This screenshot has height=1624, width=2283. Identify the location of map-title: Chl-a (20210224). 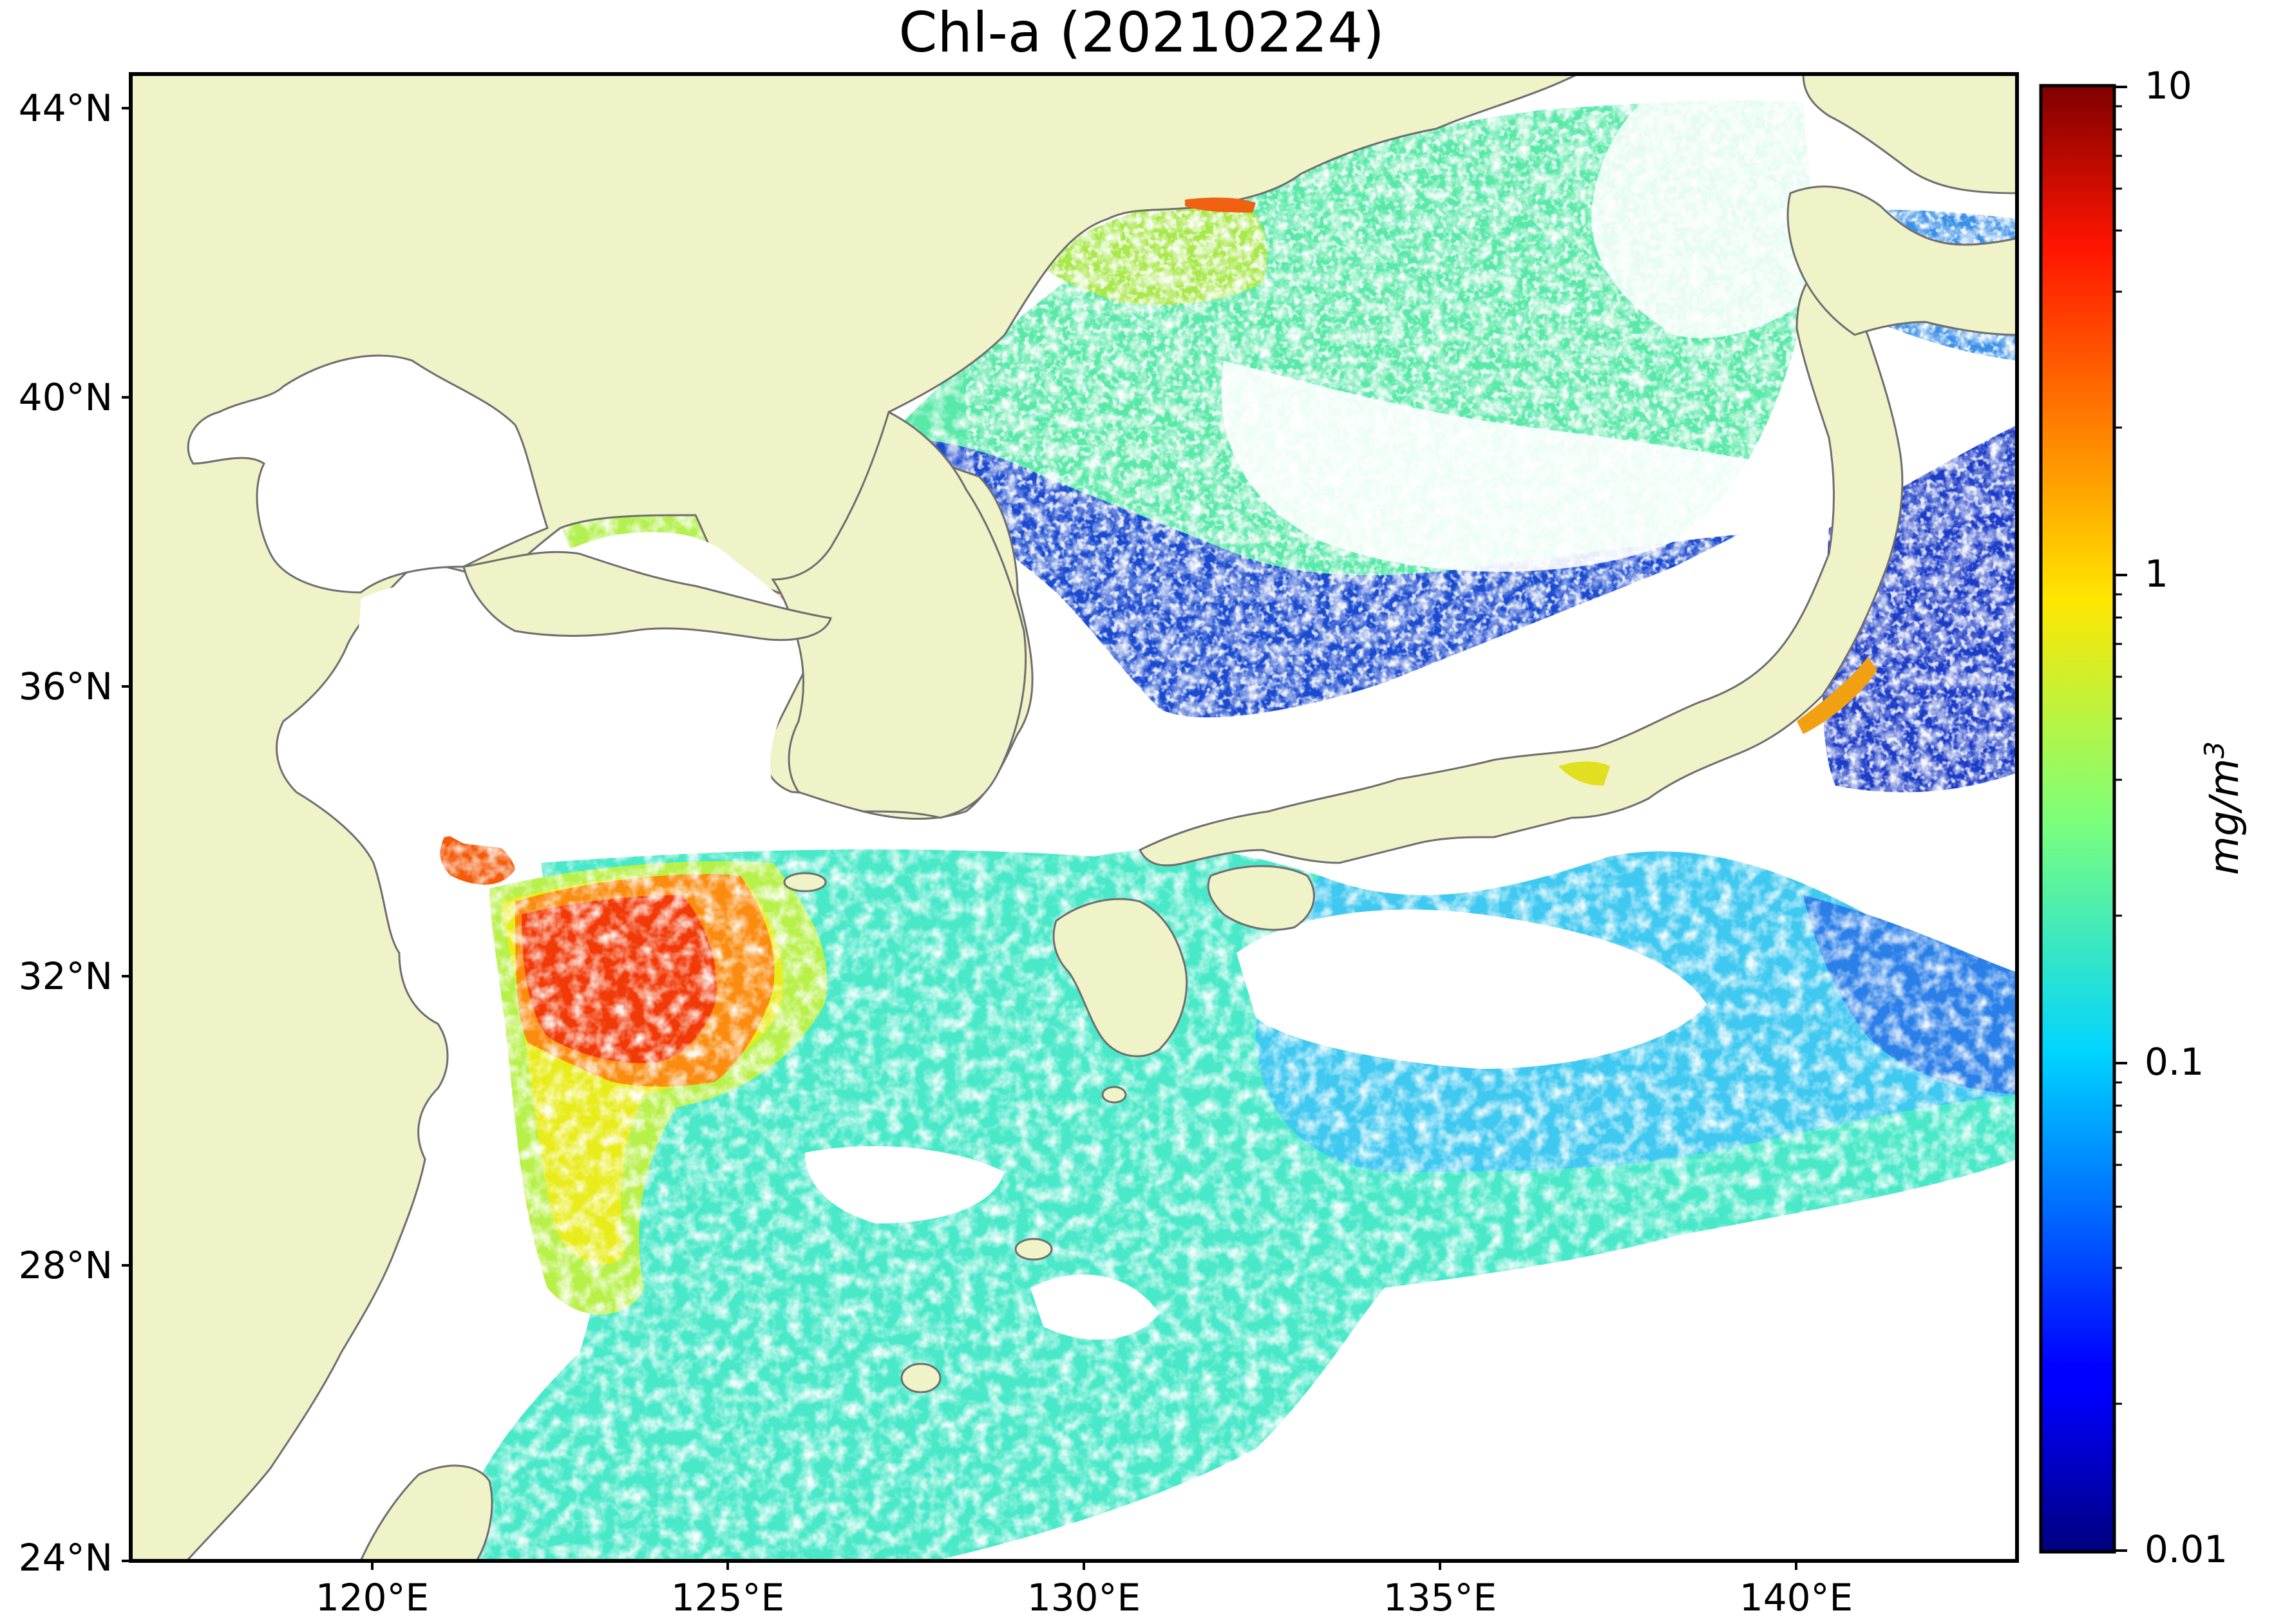
(1141, 33).